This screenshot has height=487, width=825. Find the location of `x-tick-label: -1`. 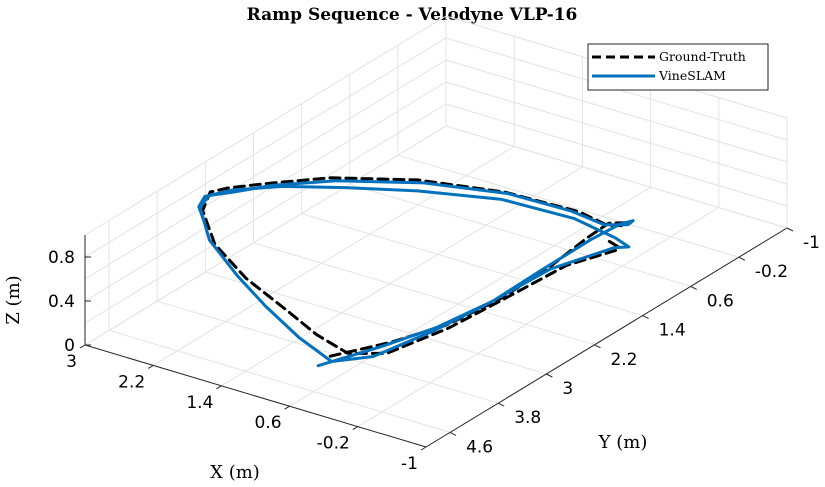

x-tick-label: -1 is located at coordinates (409, 464).